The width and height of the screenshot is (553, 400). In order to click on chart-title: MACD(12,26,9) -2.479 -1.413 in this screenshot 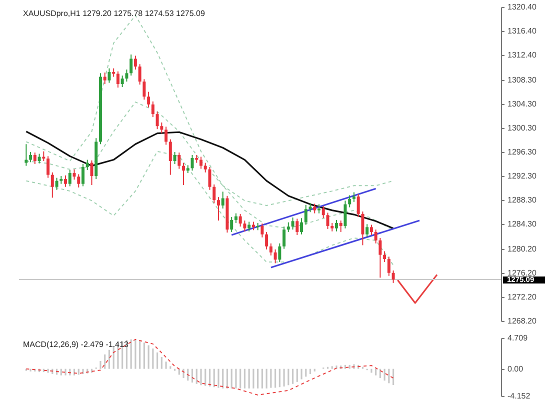, I will do `click(76, 344)`.